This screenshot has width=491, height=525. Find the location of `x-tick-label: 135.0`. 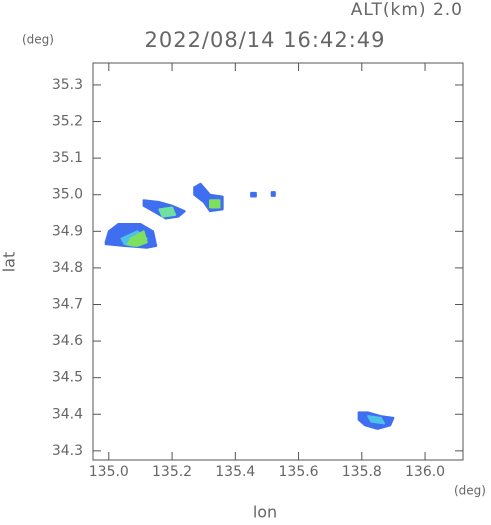

x-tick-label: 135.0 is located at coordinates (109, 472).